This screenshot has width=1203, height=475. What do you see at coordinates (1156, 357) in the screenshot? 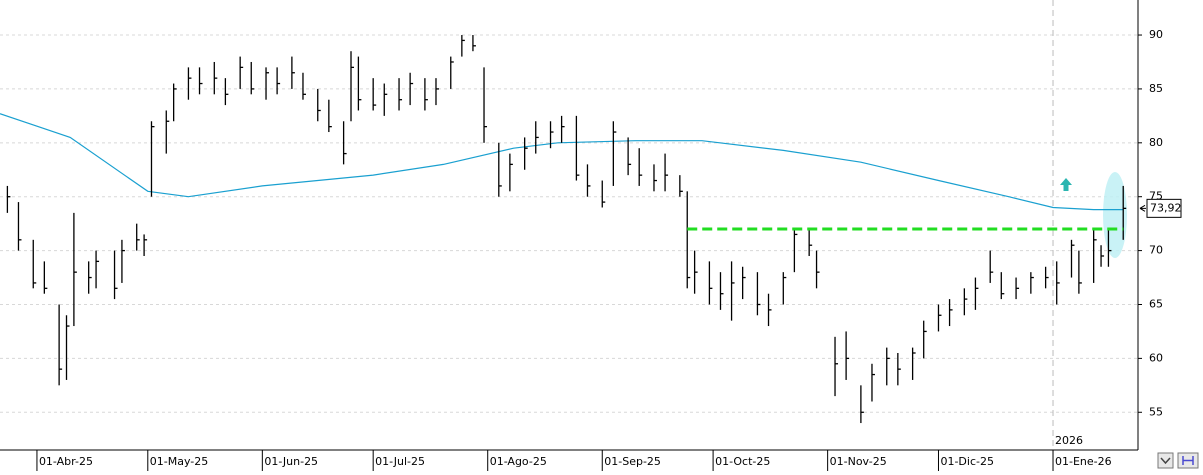
I see `y-tick-label: 60` at bounding box center [1156, 357].